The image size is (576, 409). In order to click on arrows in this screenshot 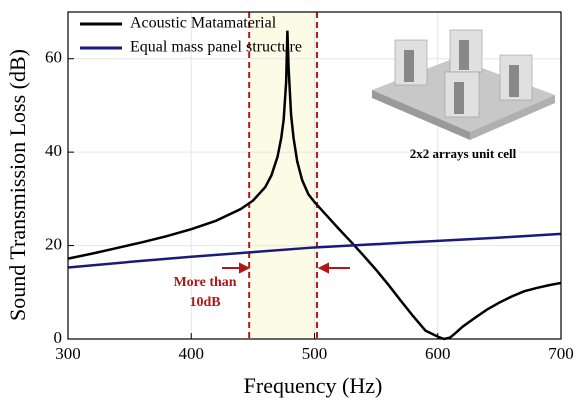, I will do `click(286, 268)`.